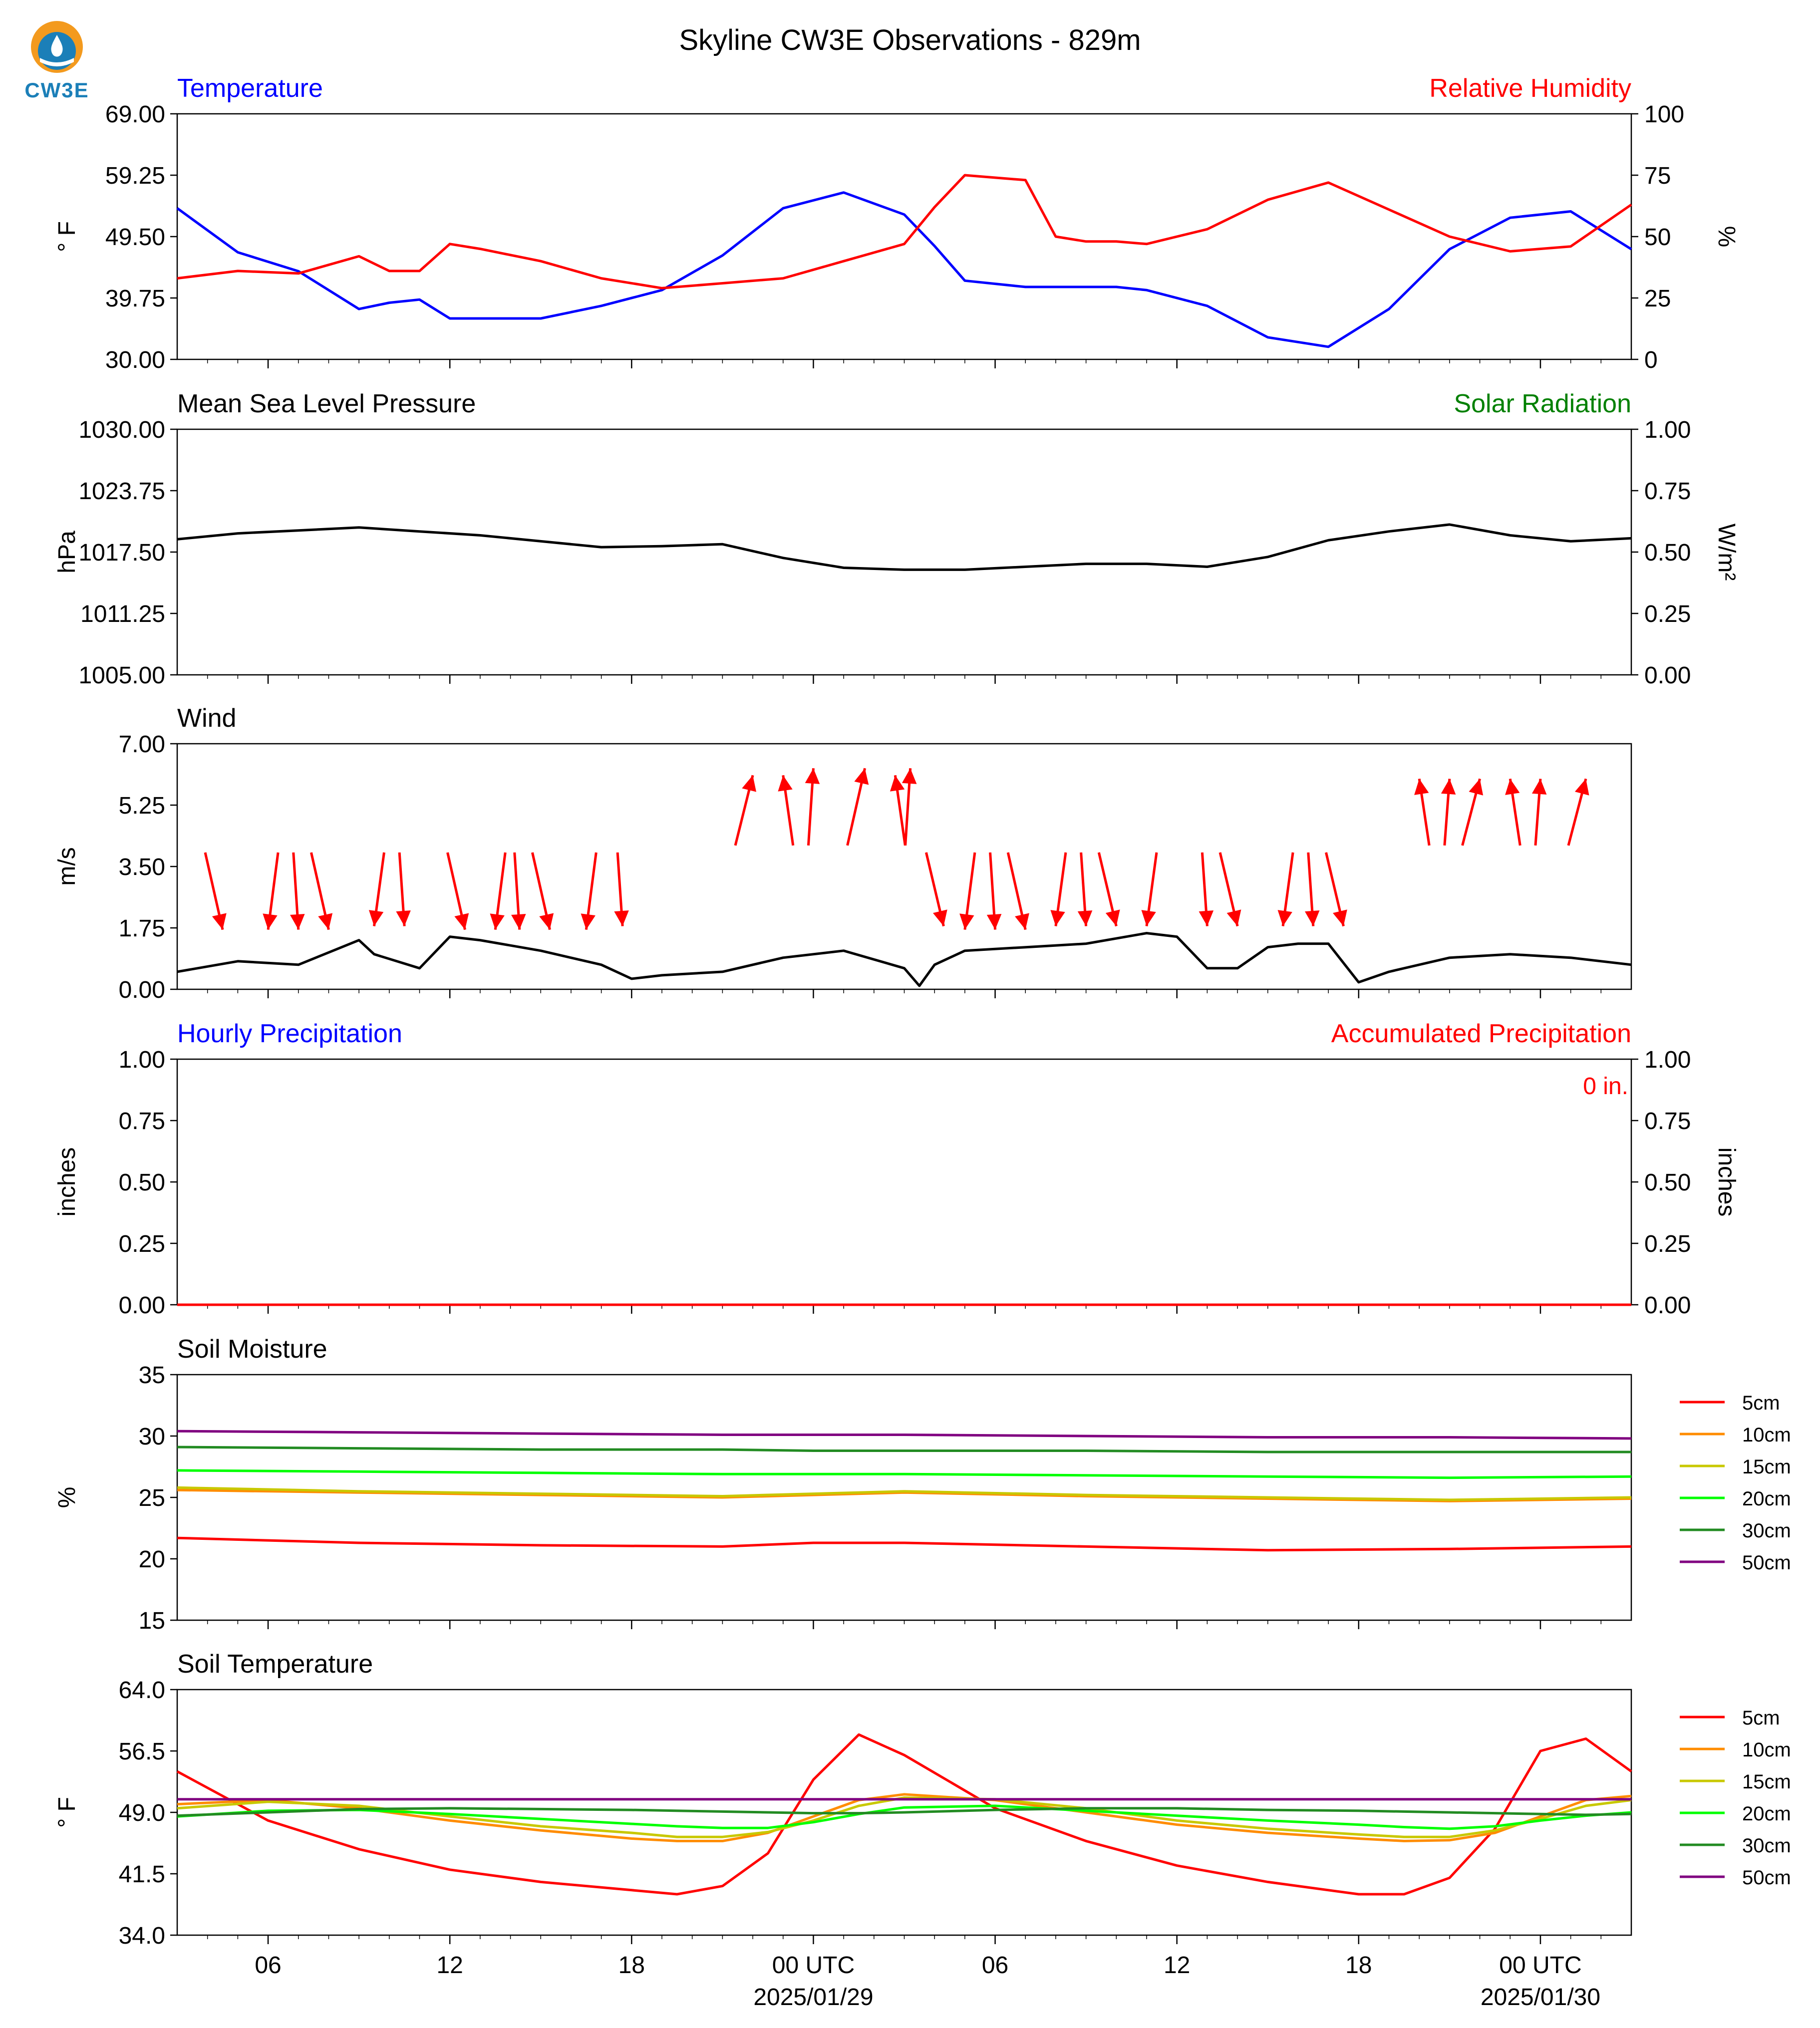  Describe the element at coordinates (910, 40) in the screenshot. I see `figure-title: Skyline CW3E Observations - 829m` at that location.